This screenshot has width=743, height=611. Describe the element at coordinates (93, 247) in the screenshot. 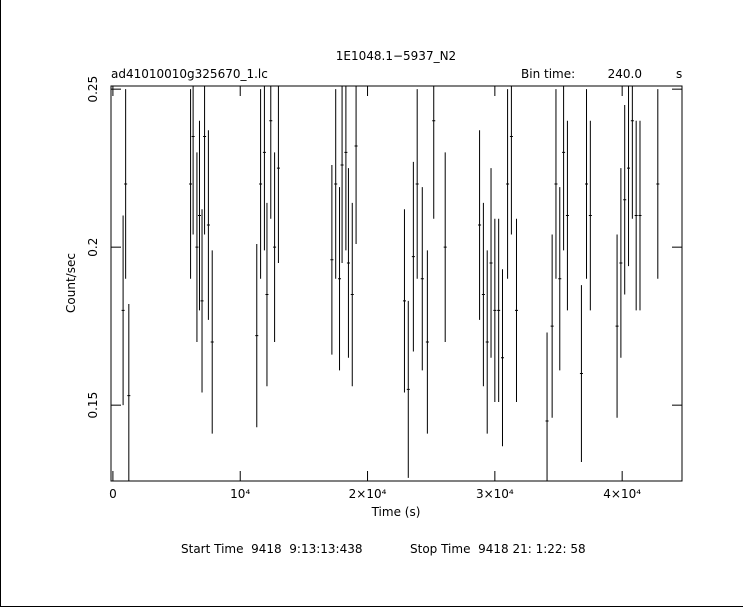

I see `y-tick-label: 0.2` at that location.